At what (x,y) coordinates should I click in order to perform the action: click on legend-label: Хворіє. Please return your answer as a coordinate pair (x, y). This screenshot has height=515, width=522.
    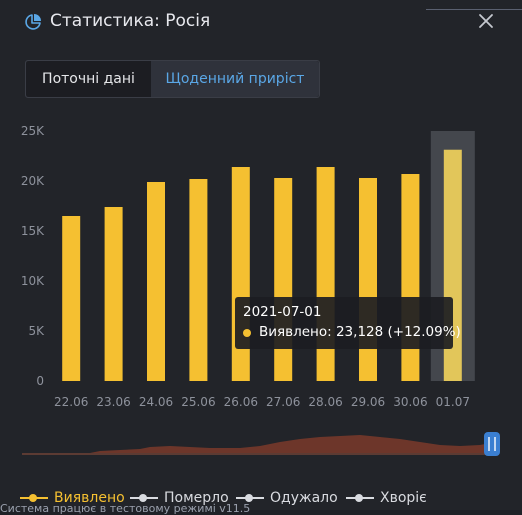
    Looking at the image, I should click on (403, 498).